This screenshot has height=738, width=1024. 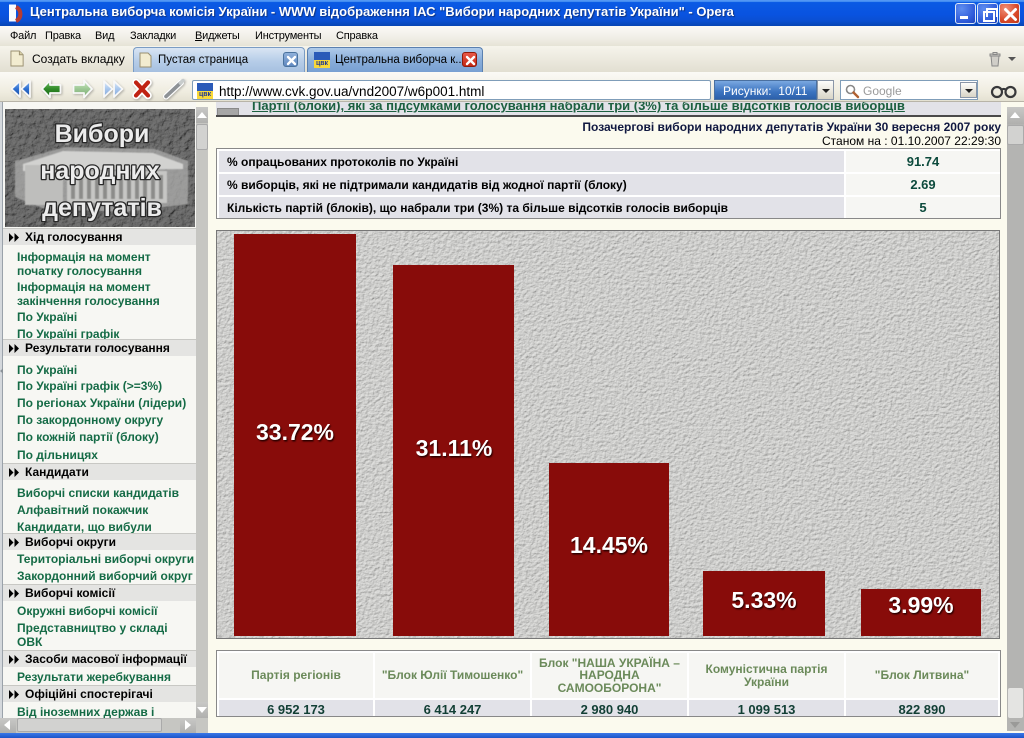 I want to click on svg-text: народних, so click(x=100, y=171).